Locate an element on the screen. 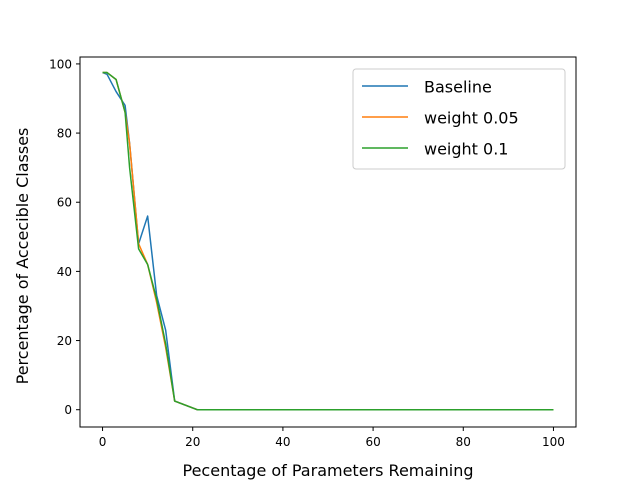 This screenshot has width=640, height=480. legend-box is located at coordinates (459, 119).